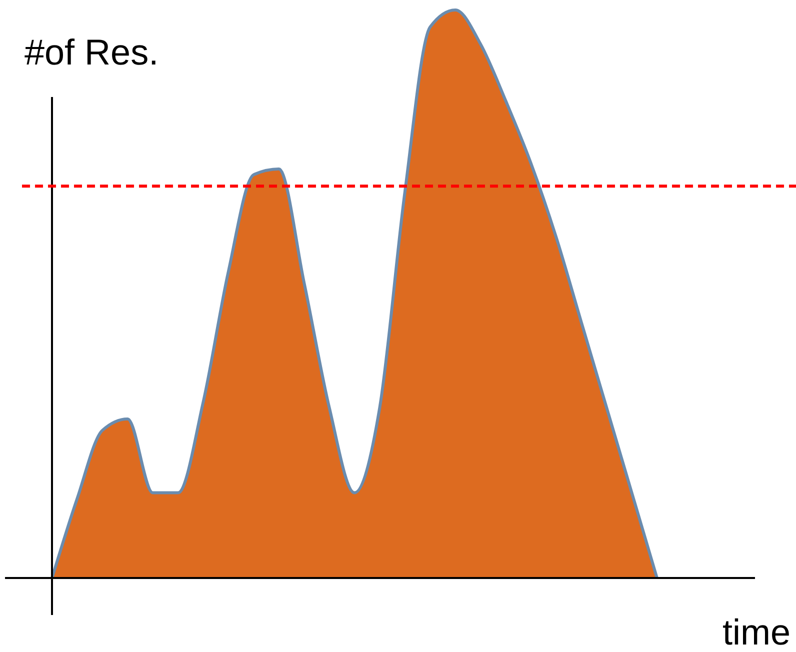  Describe the element at coordinates (756, 632) in the screenshot. I see `x-axis-title: time` at that location.